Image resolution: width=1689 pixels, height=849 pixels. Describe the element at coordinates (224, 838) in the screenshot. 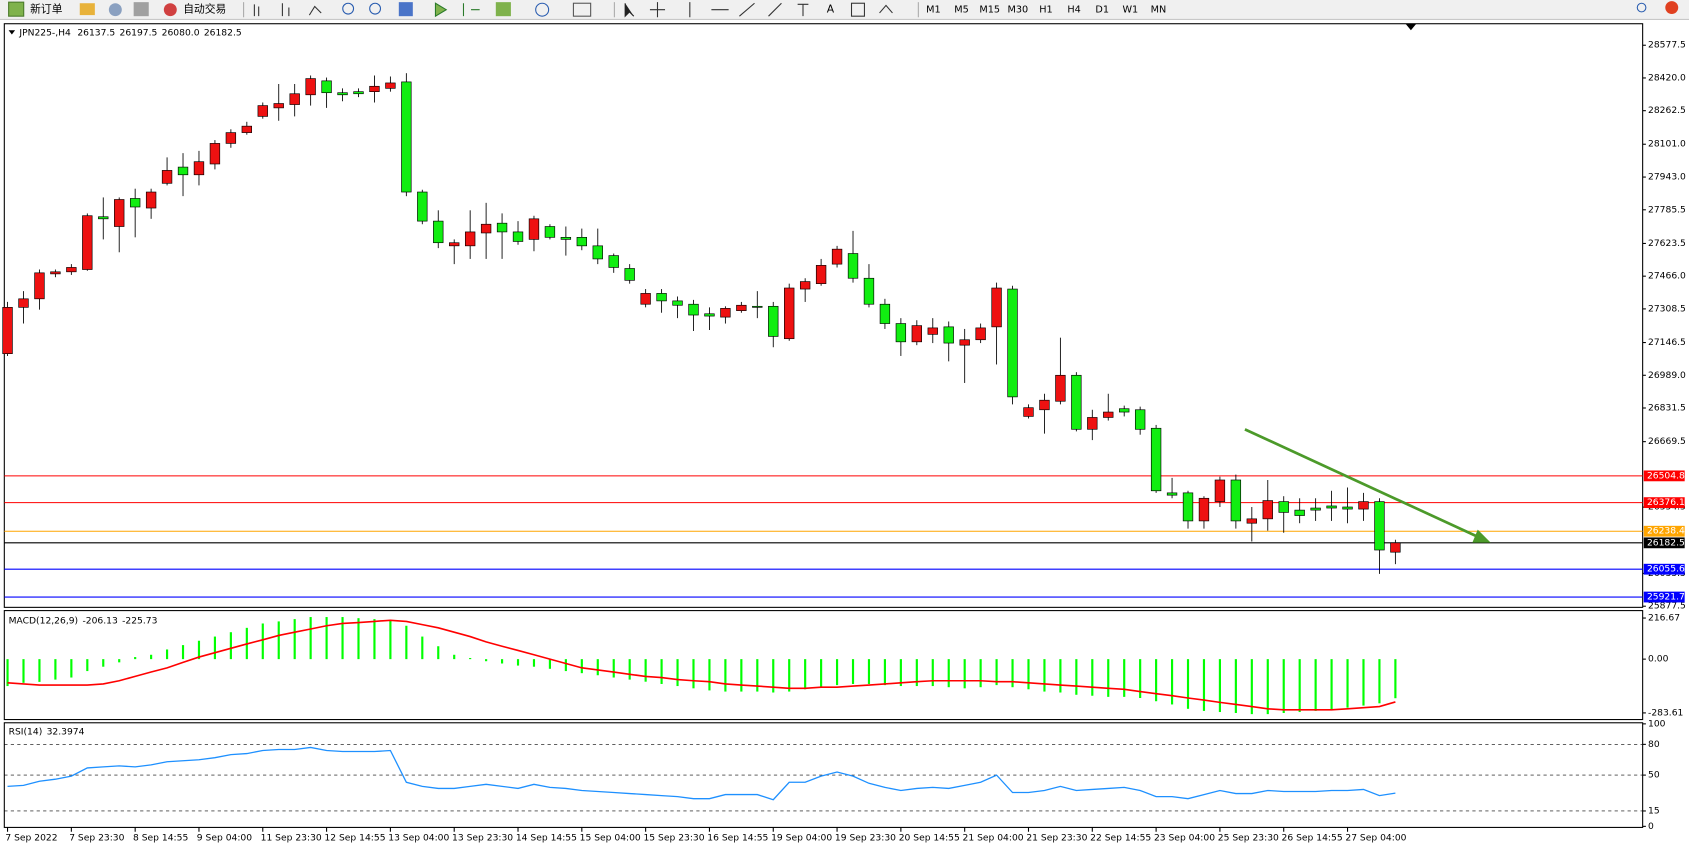

I see `x-tick-label: 9 Sep 04:00` at that location.